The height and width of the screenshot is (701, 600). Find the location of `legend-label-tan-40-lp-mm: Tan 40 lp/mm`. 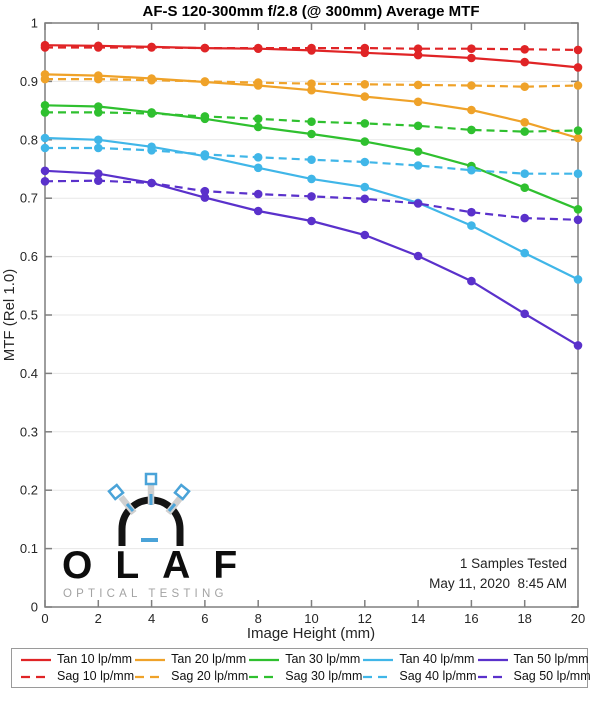

legend-label-tan-40-lp-mm: Tan 40 lp/mm is located at coordinates (437, 659).